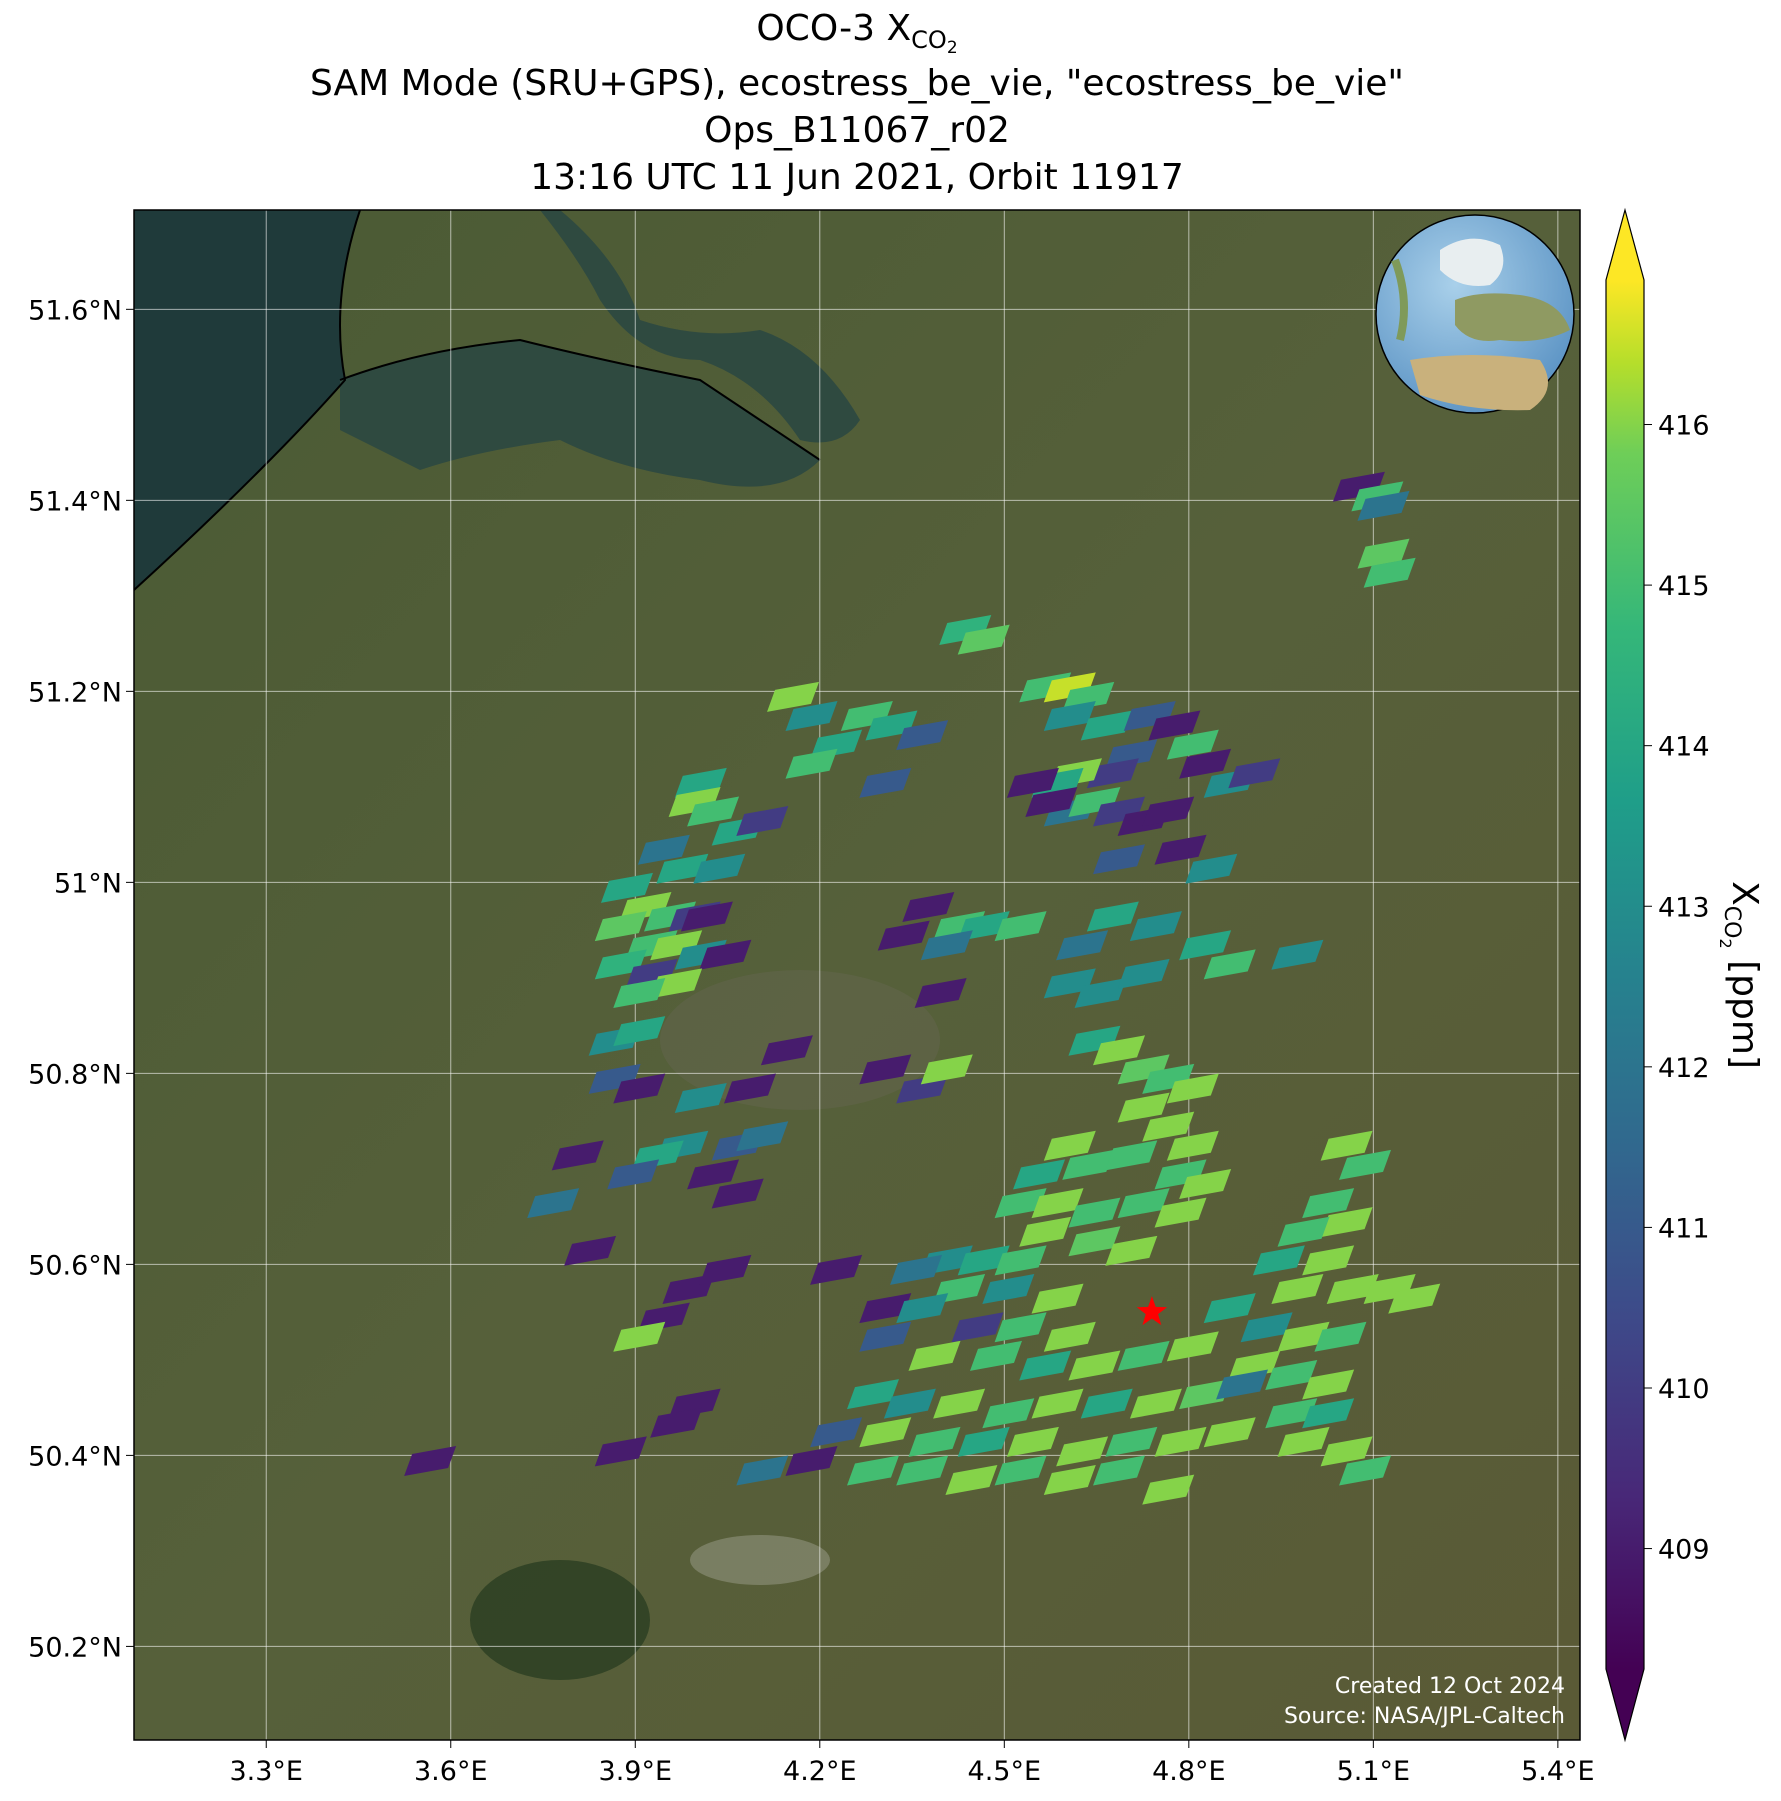 The height and width of the screenshot is (1801, 1781). What do you see at coordinates (1684, 426) in the screenshot?
I see `colorbar-tick-label: 416` at bounding box center [1684, 426].